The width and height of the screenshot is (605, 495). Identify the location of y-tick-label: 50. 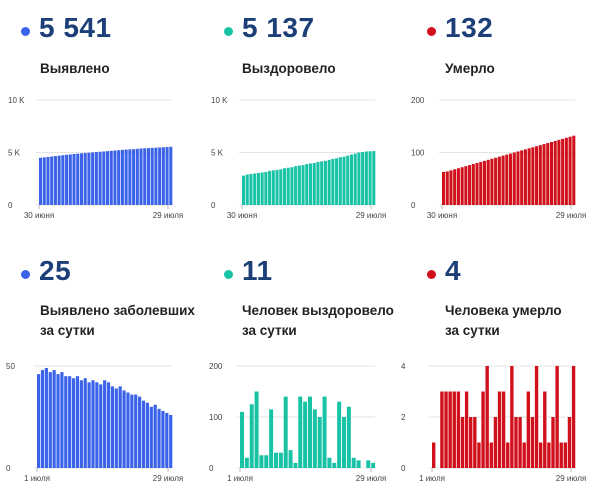
(10, 366).